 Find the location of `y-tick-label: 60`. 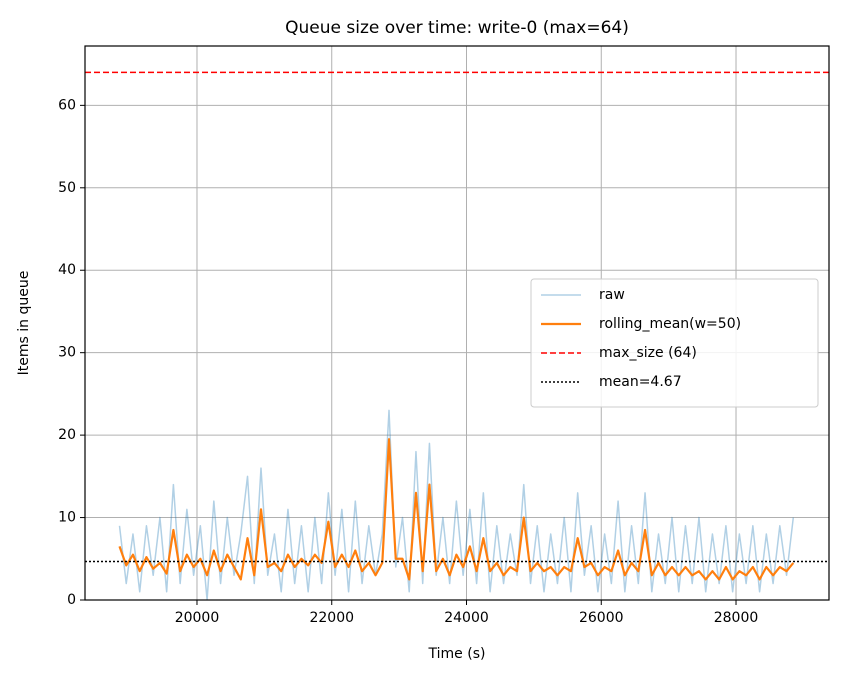

y-tick-label: 60 is located at coordinates (67, 105).